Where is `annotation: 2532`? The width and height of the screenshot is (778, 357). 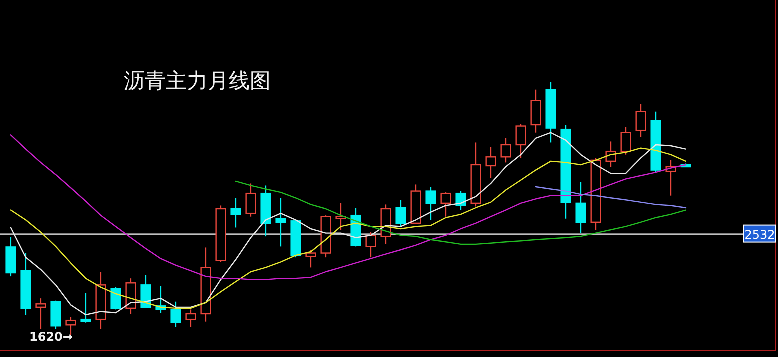 annotation: 2532 is located at coordinates (760, 235).